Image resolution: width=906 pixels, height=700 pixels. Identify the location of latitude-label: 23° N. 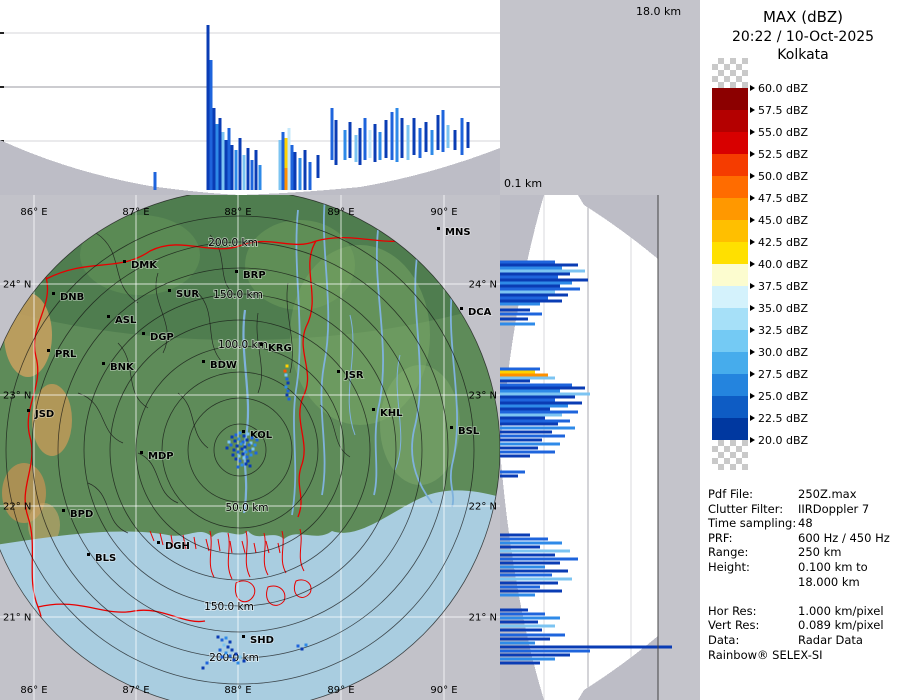
(17, 396).